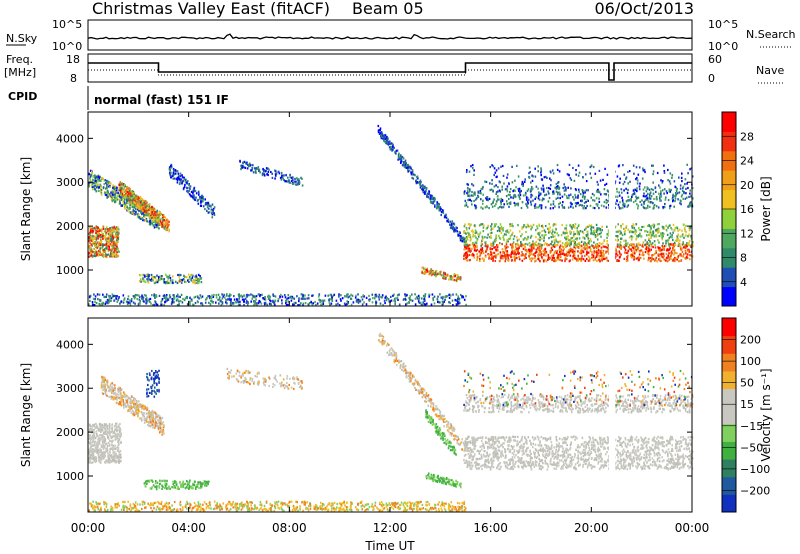  Describe the element at coordinates (737, 209) in the screenshot. I see `power-colorbar: 28 24 20 16 12 8 4` at that location.